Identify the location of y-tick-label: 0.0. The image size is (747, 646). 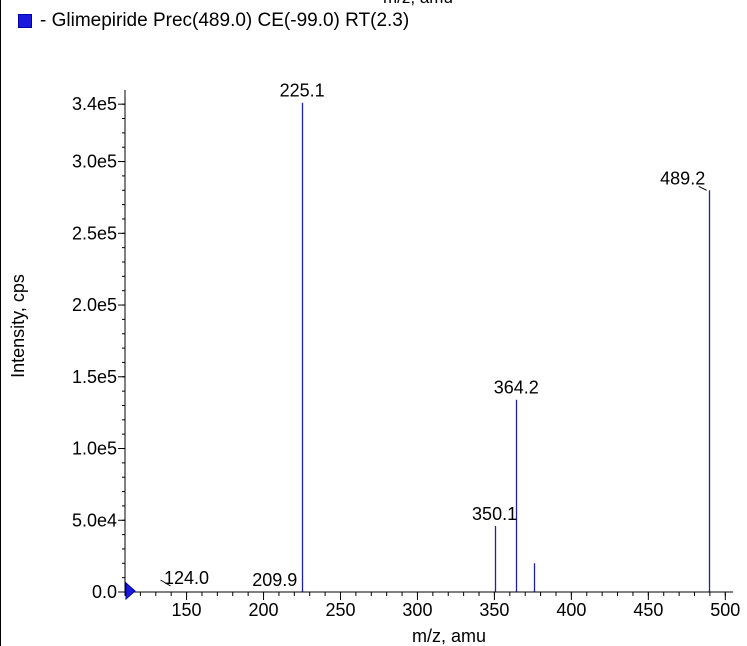
(104, 592).